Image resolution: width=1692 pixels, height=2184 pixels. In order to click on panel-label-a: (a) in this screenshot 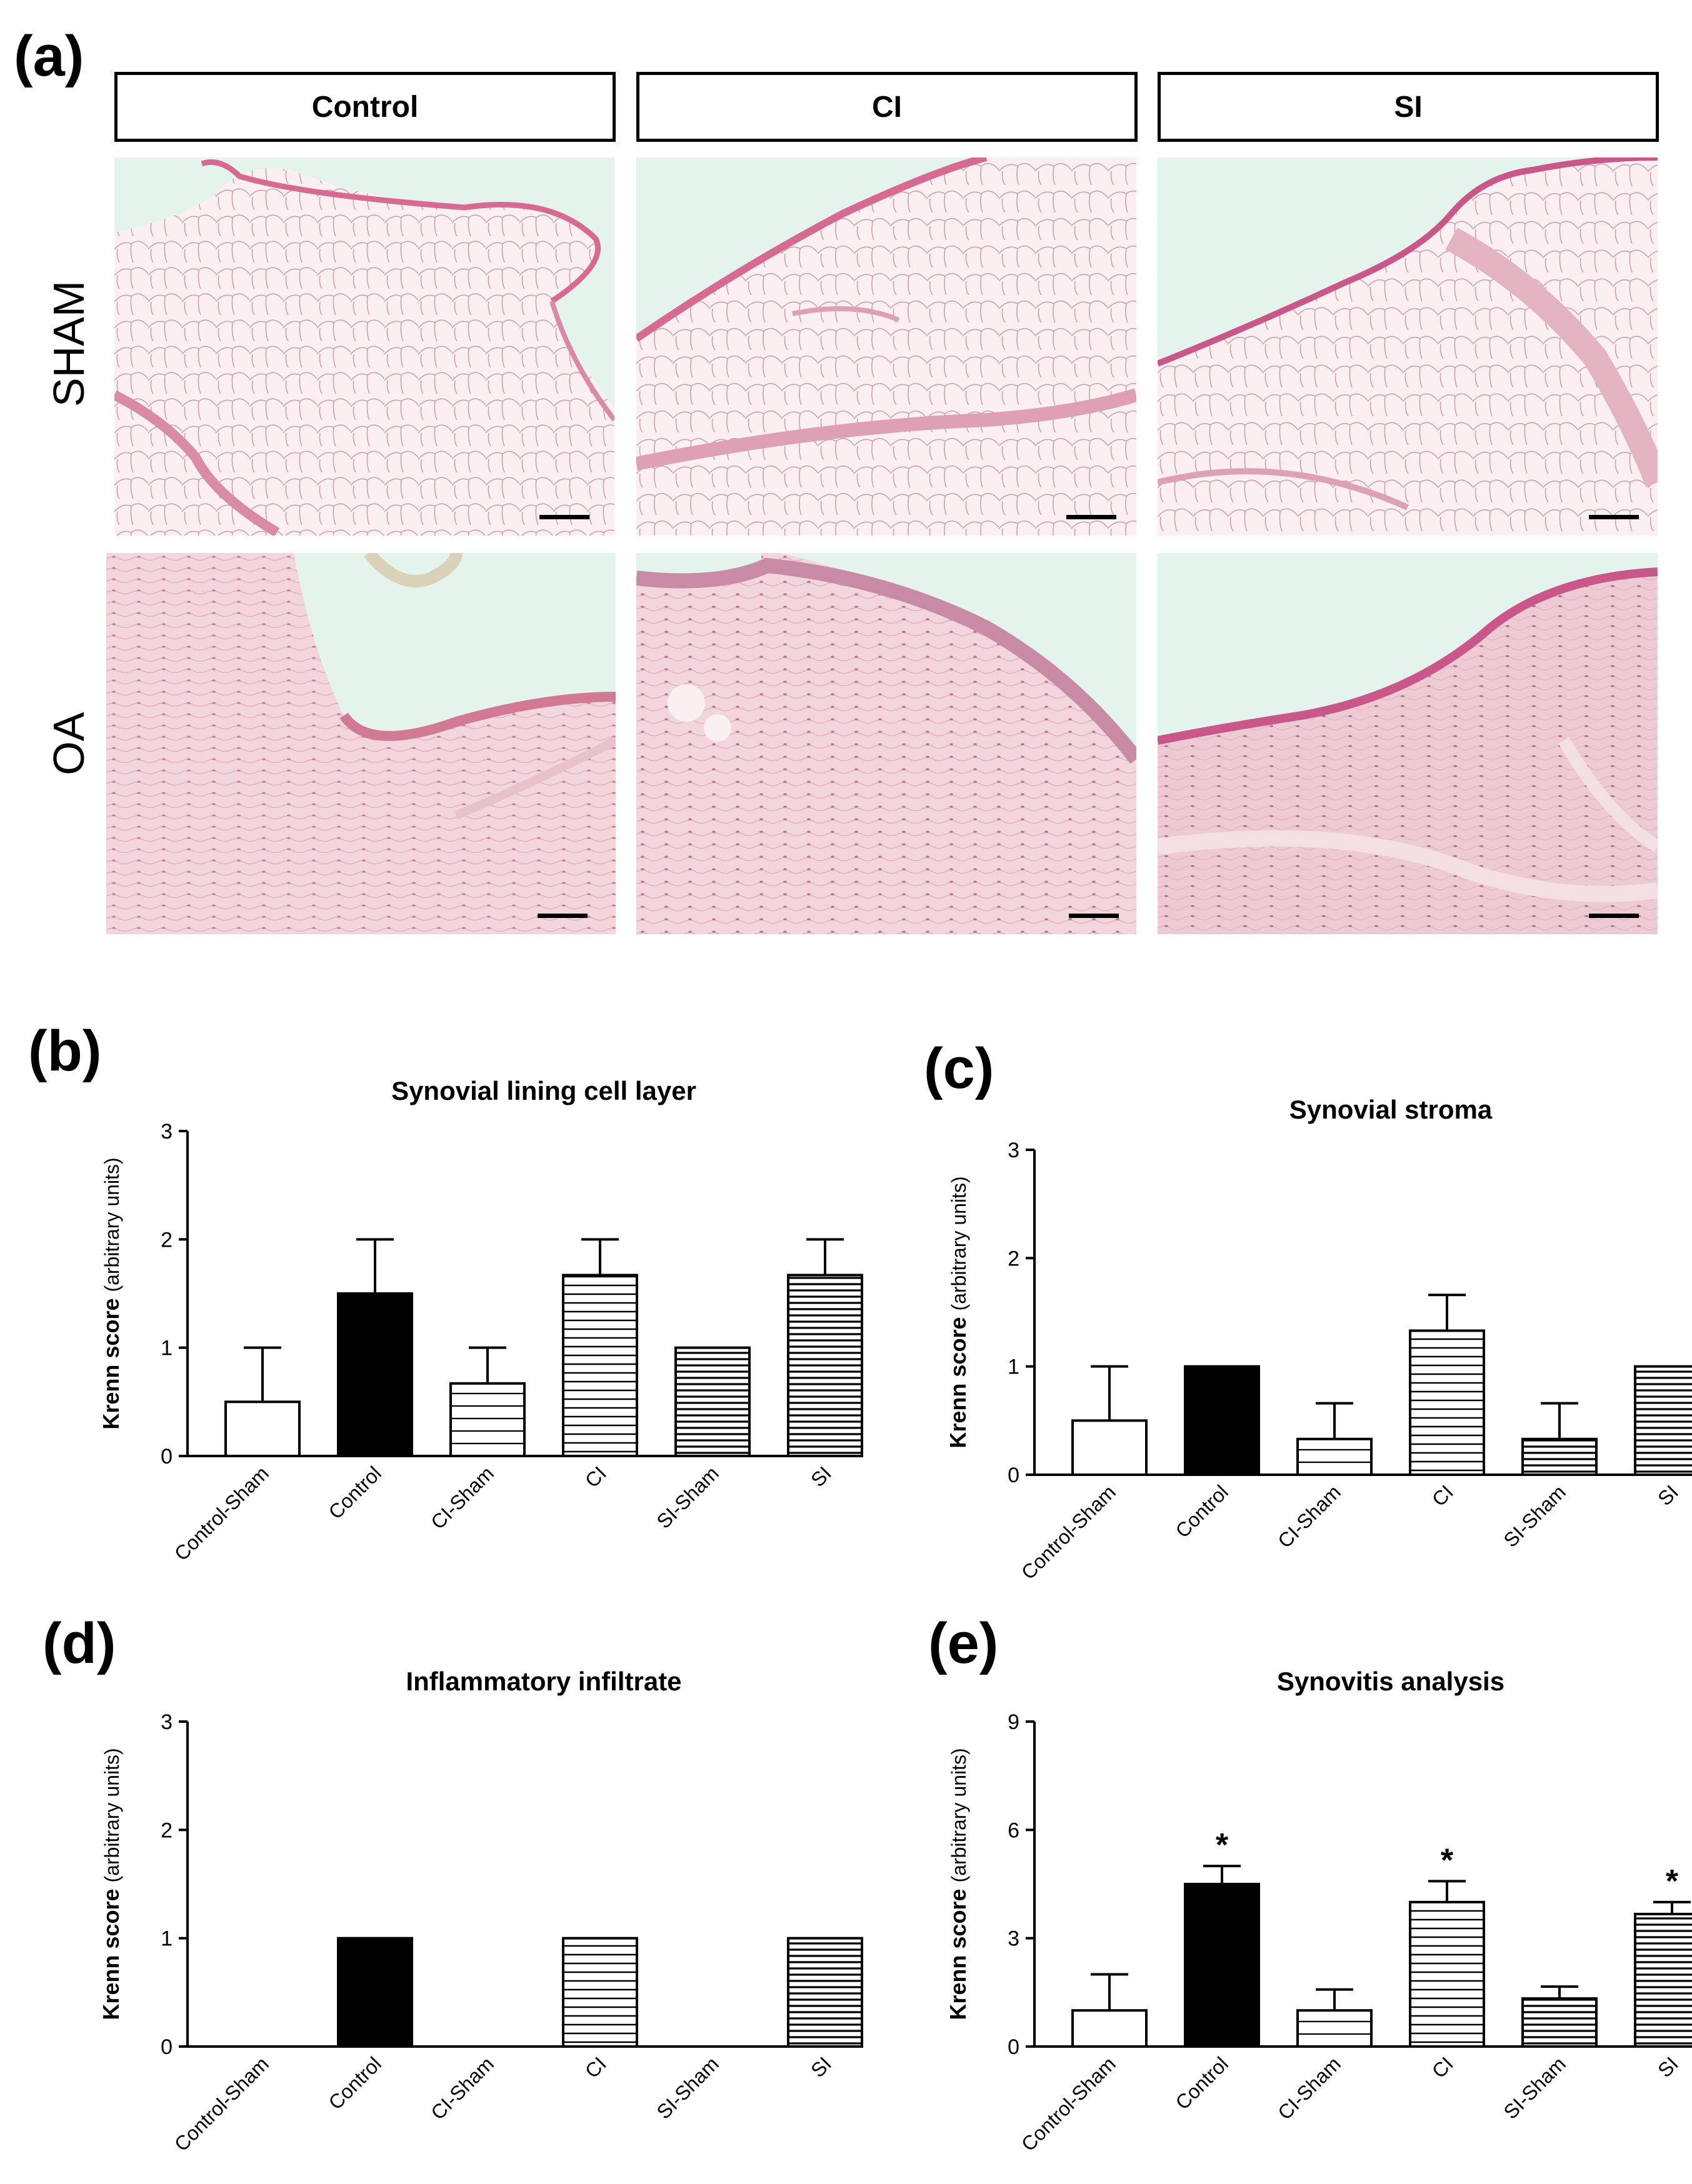, I will do `click(49, 56)`.